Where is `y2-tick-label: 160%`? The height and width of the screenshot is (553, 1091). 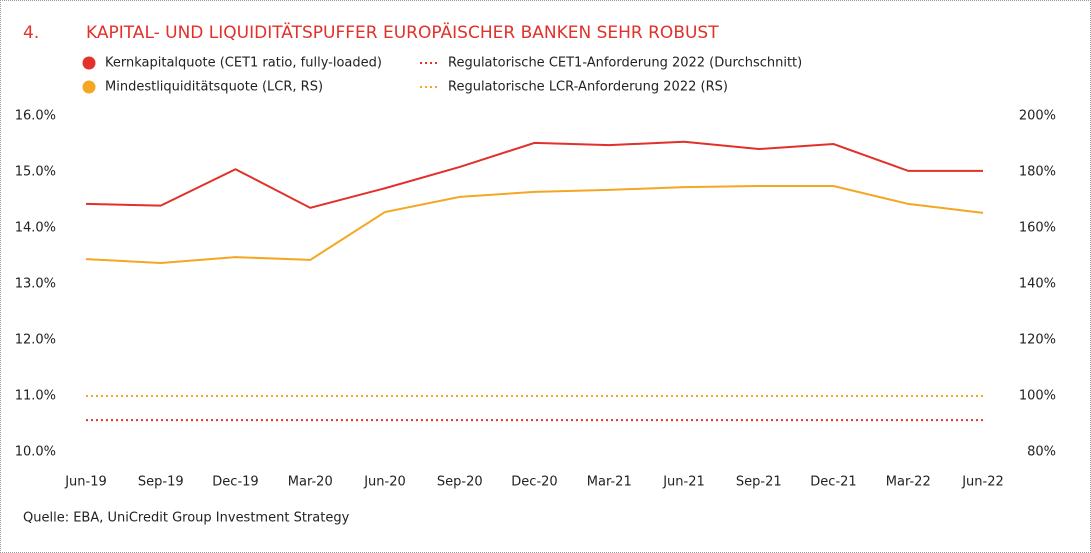 y2-tick-label: 160% is located at coordinates (1037, 228).